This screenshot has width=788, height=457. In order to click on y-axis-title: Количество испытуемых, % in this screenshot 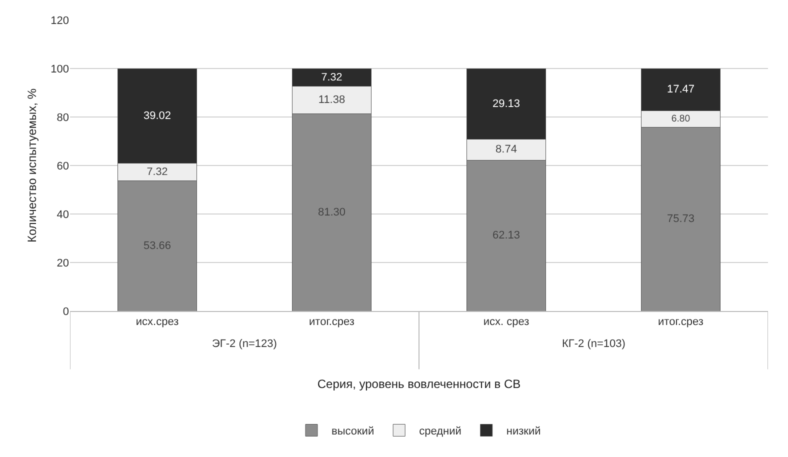, I will do `click(32, 165)`.